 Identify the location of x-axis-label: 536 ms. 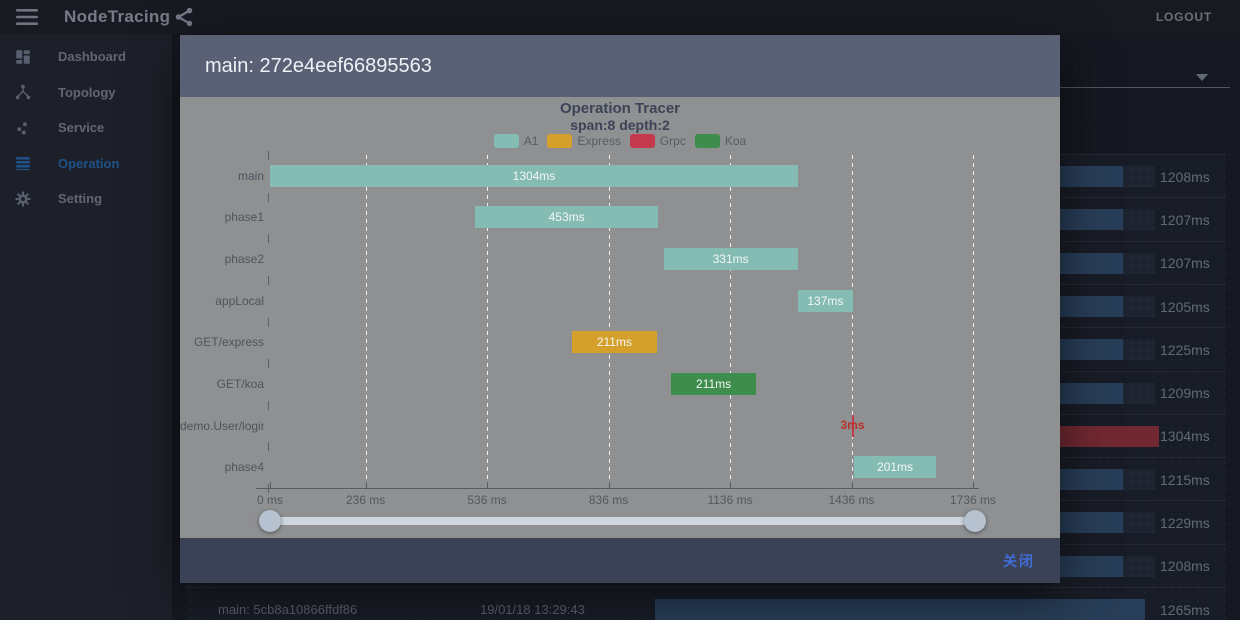
(487, 500).